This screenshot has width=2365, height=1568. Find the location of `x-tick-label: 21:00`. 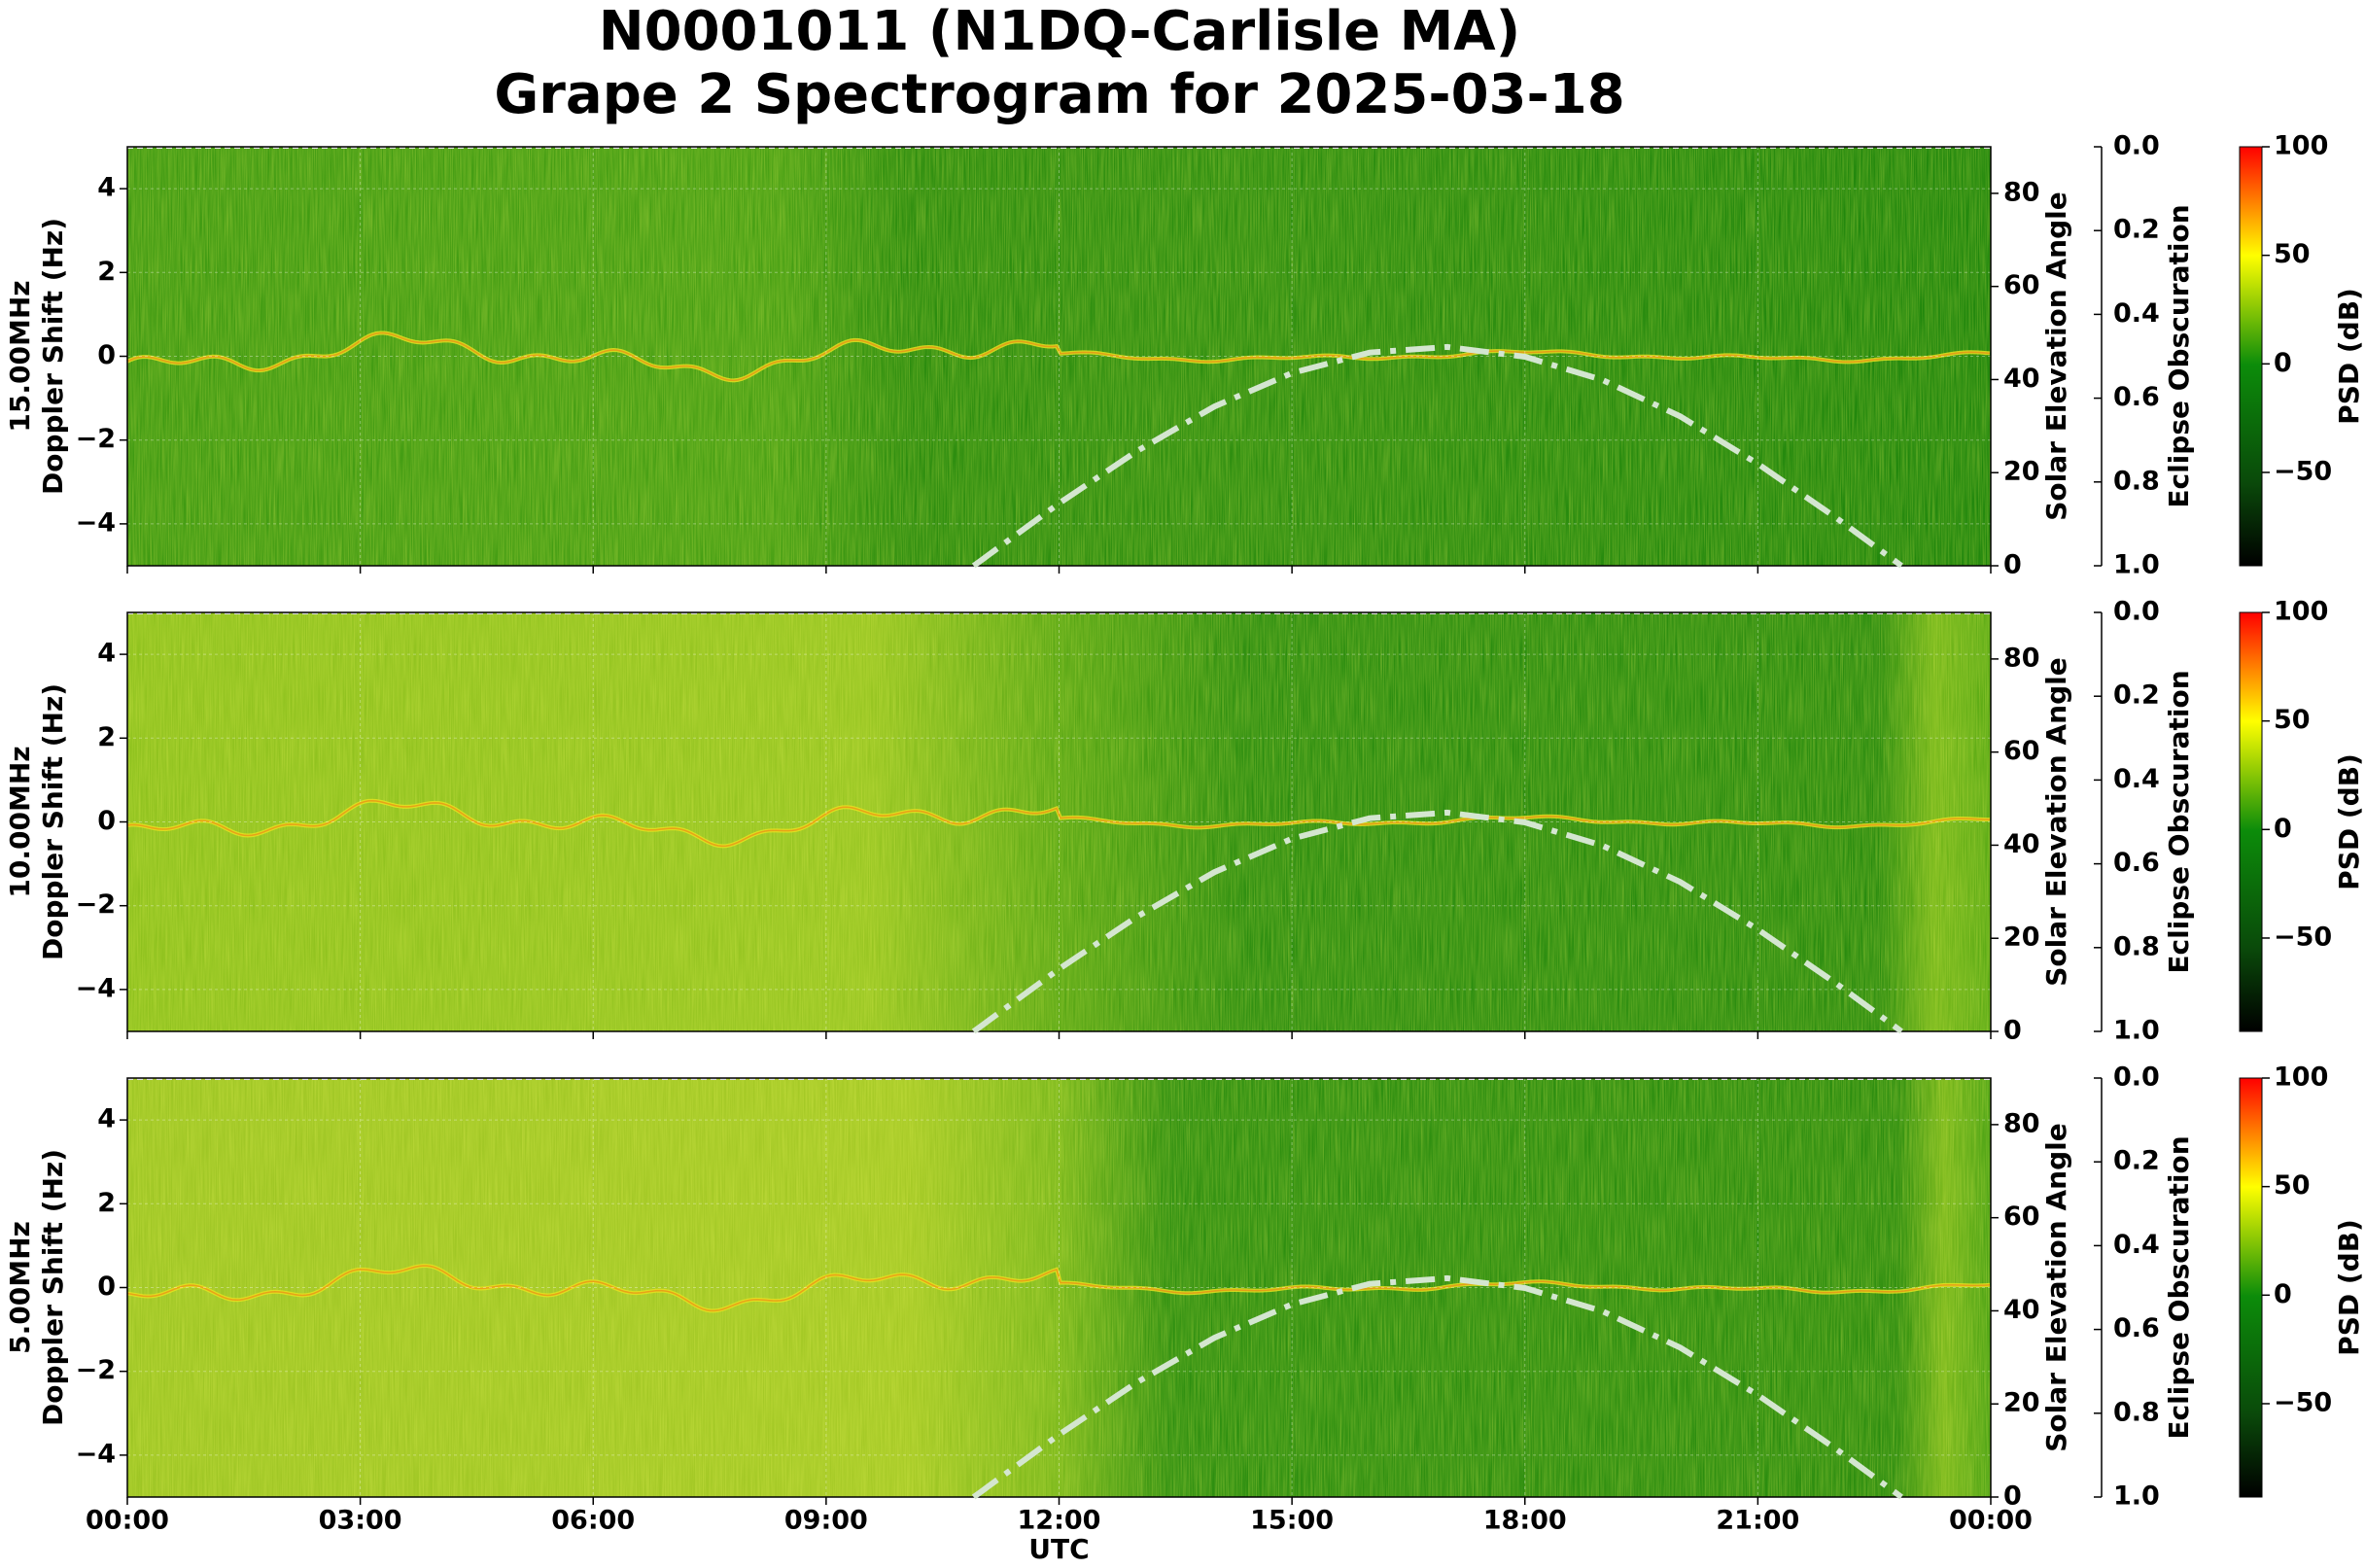

x-tick-label: 21:00 is located at coordinates (1757, 1521).